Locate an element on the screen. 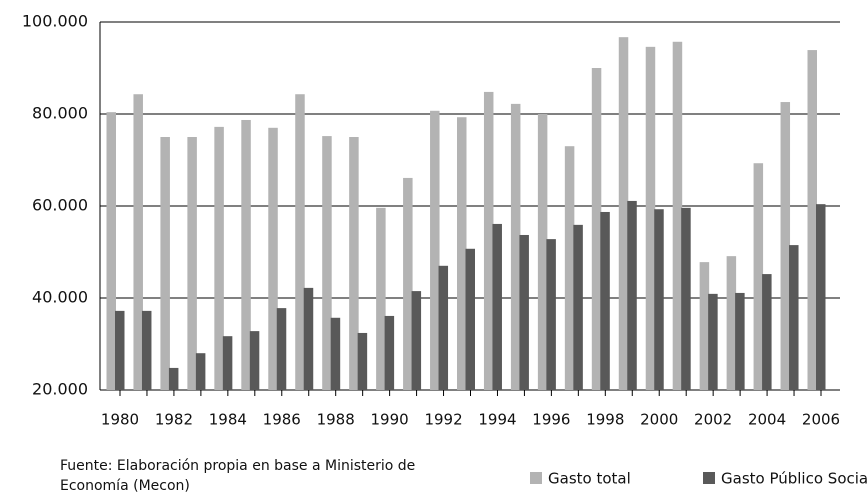 The width and height of the screenshot is (868, 494). y-tick-label: 20.000 is located at coordinates (60, 389).